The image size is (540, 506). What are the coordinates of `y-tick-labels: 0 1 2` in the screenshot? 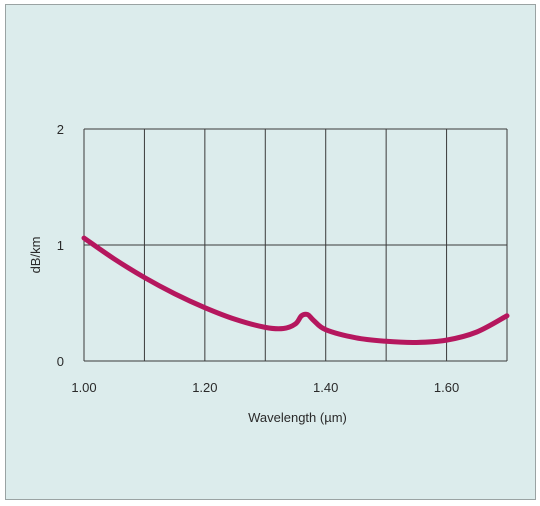 It's located at (60, 245).